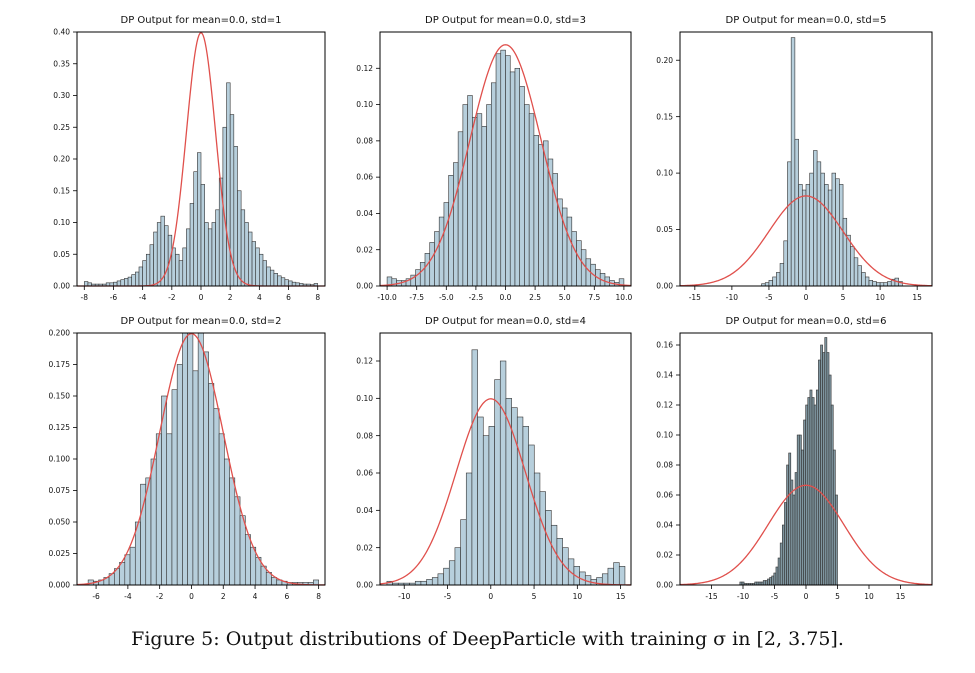 The height and width of the screenshot is (673, 975). What do you see at coordinates (364, 213) in the screenshot?
I see `y-tick-label: 0.04` at bounding box center [364, 213].